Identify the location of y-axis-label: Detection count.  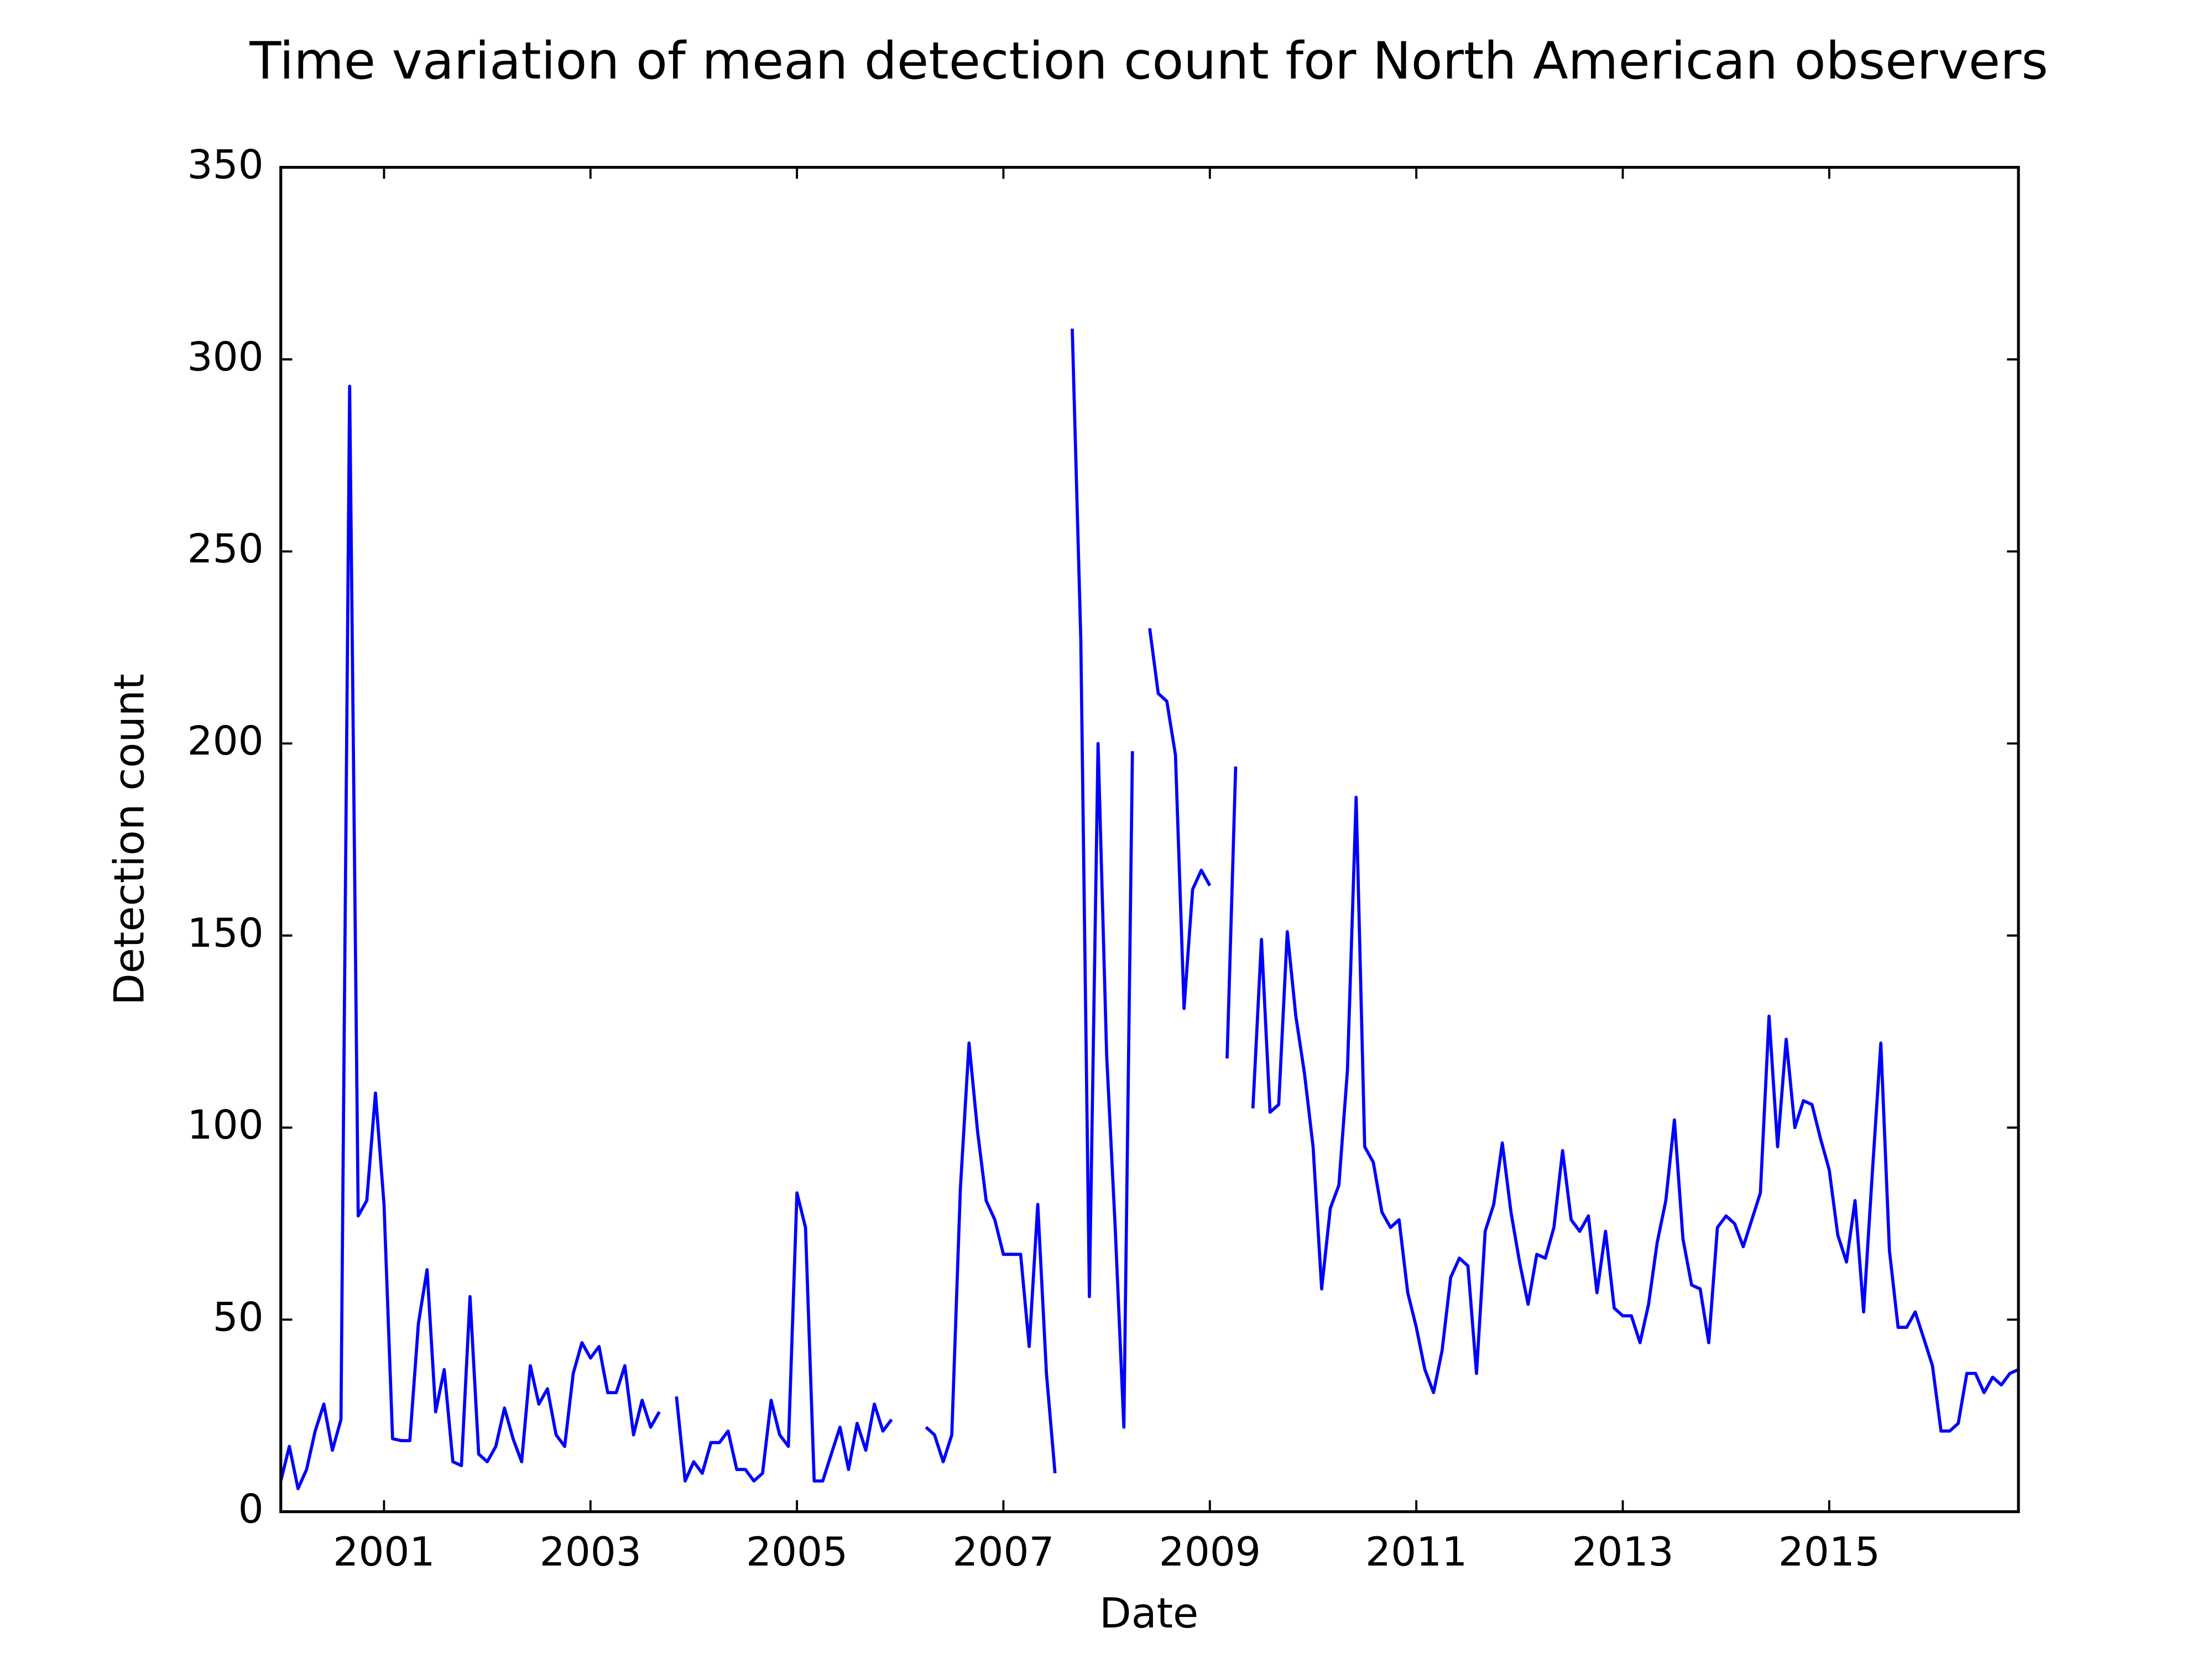
(129, 840).